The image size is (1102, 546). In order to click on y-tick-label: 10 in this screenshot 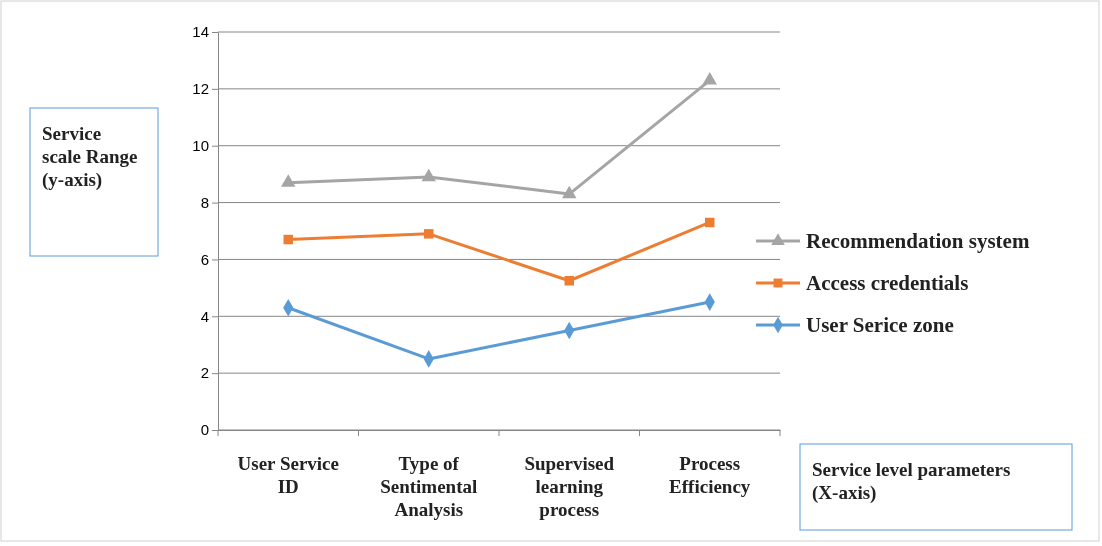, I will do `click(200, 146)`.